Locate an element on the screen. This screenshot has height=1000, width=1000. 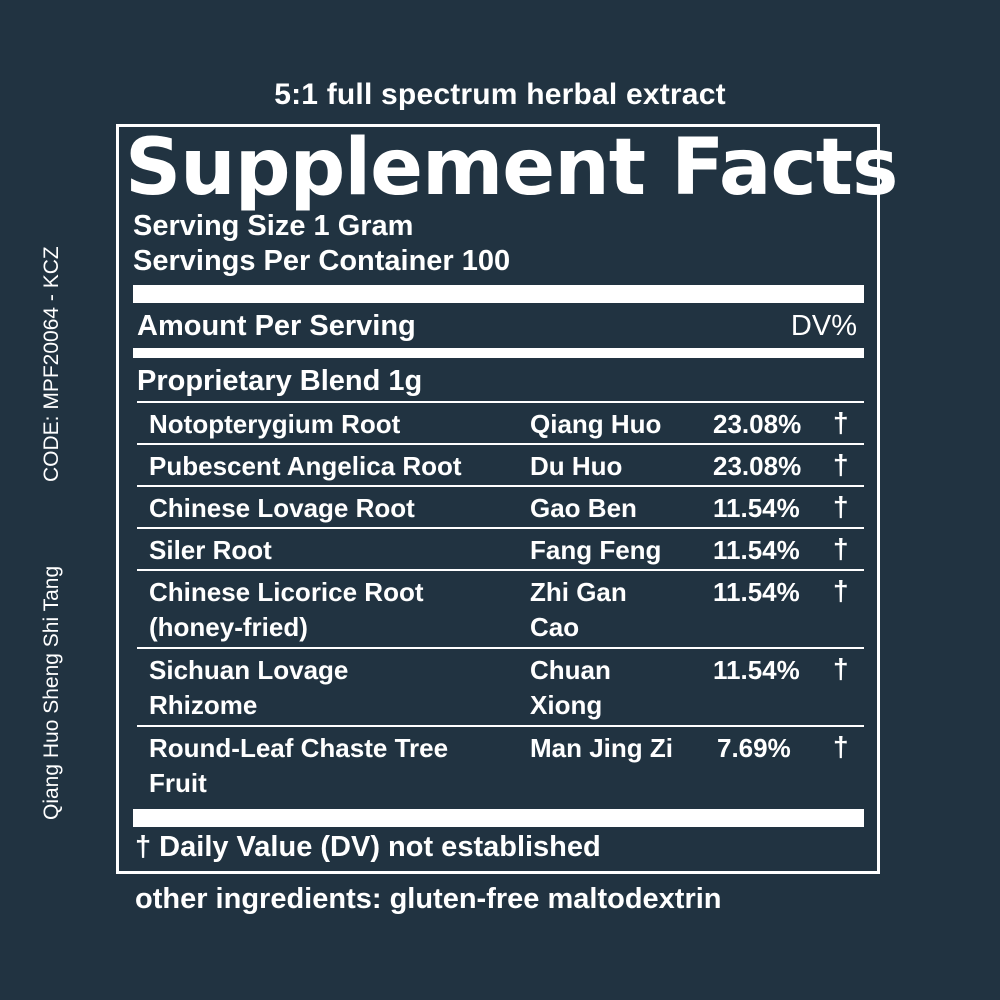
ingredient-pinyin: Man Jing Zi is located at coordinates (601, 748).